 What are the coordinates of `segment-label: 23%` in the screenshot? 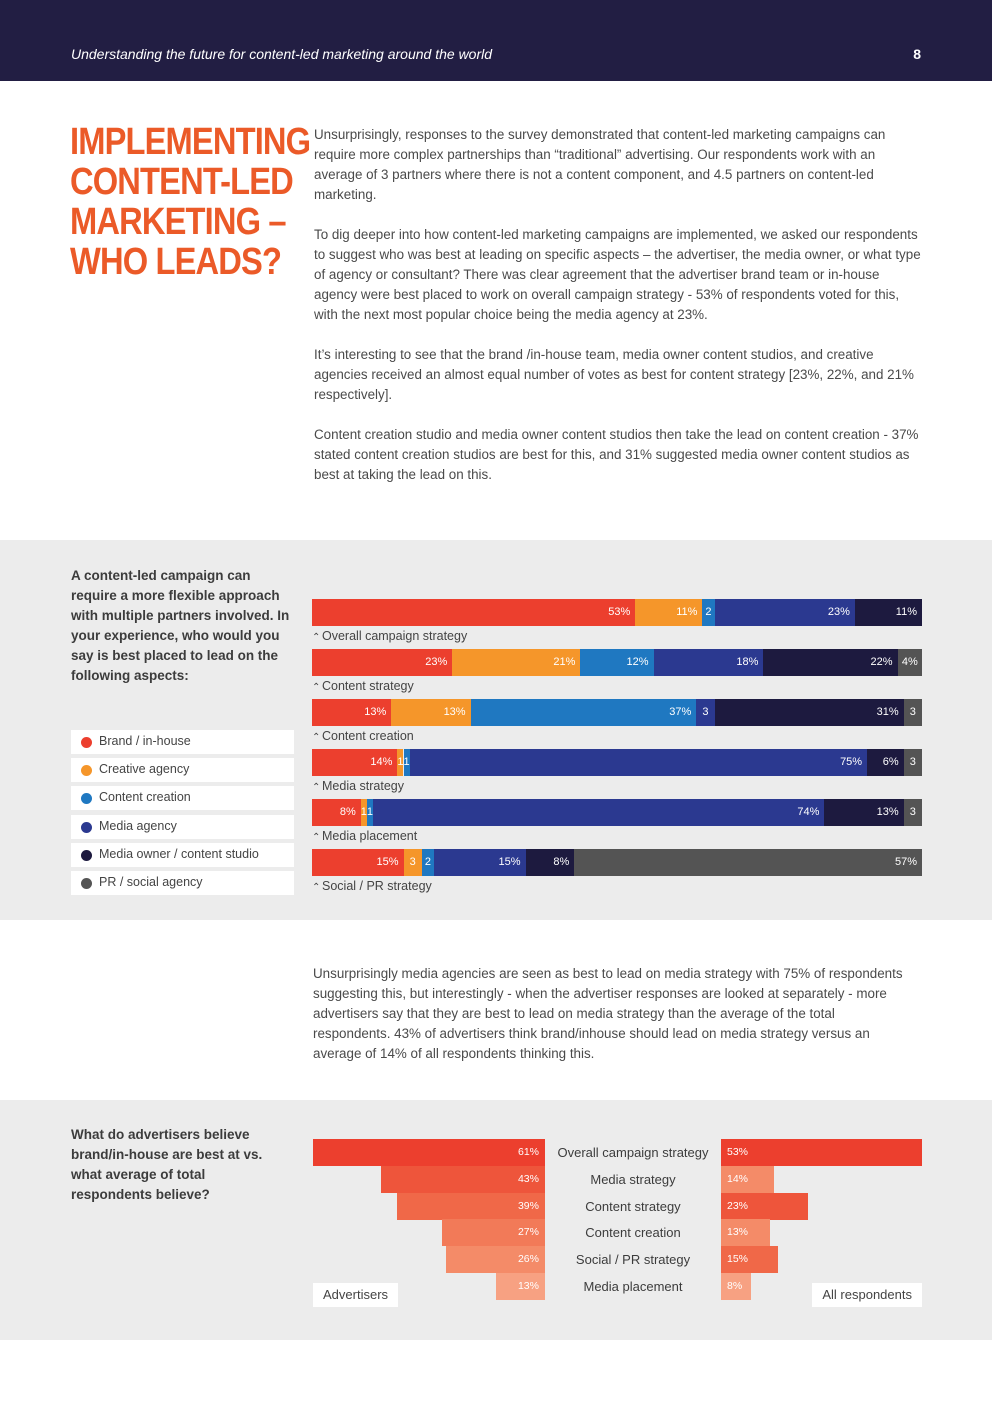 It's located at (838, 612).